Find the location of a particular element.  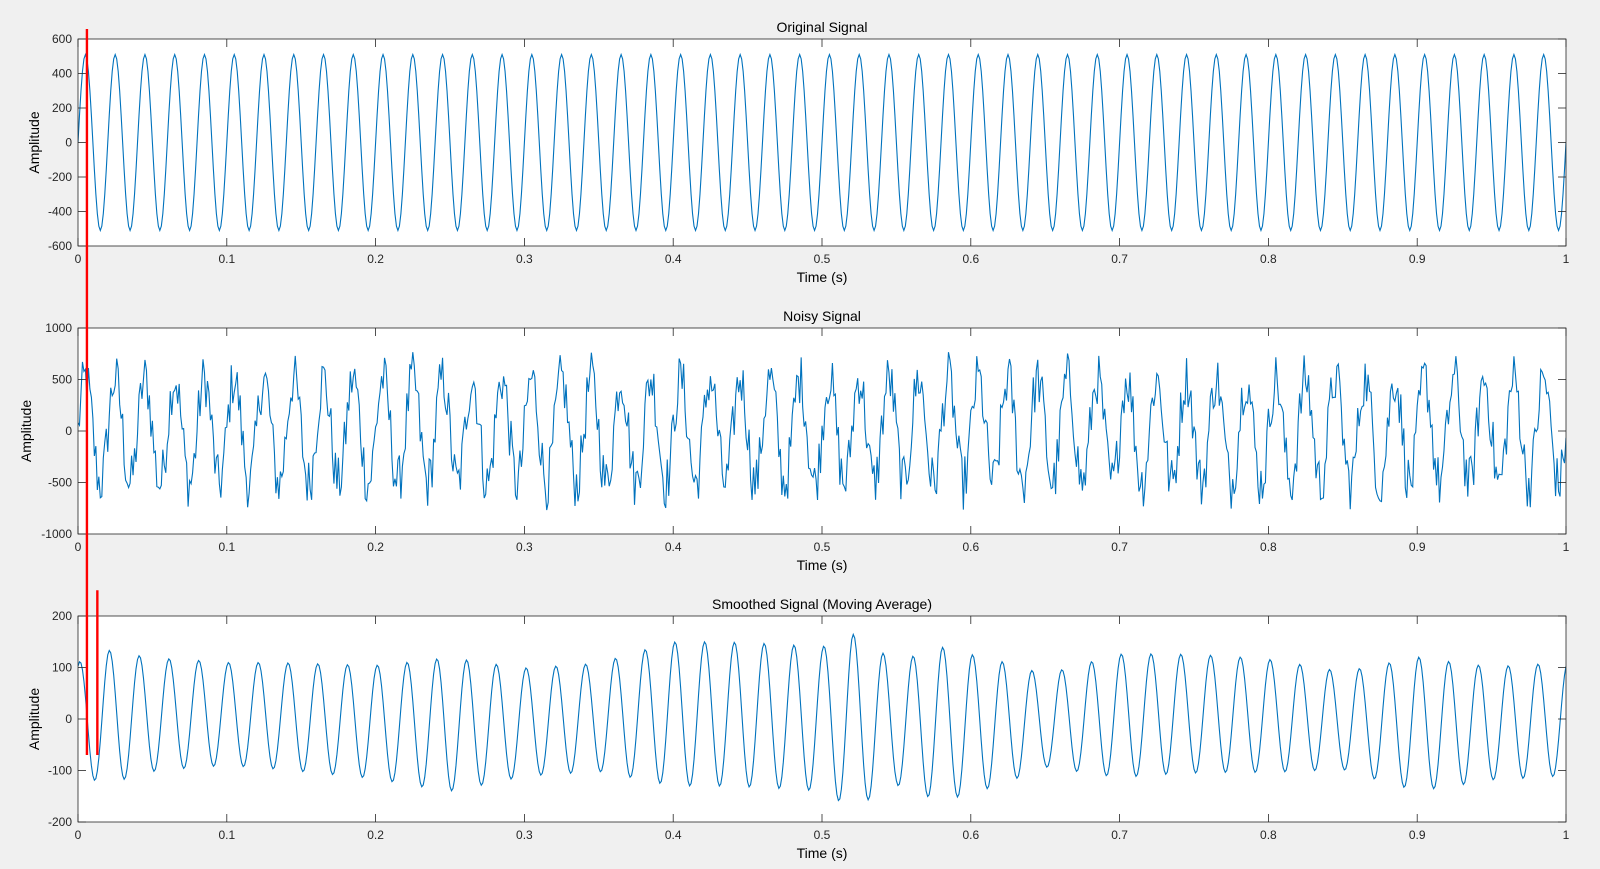

y-tick-label: -600 is located at coordinates (60, 246).